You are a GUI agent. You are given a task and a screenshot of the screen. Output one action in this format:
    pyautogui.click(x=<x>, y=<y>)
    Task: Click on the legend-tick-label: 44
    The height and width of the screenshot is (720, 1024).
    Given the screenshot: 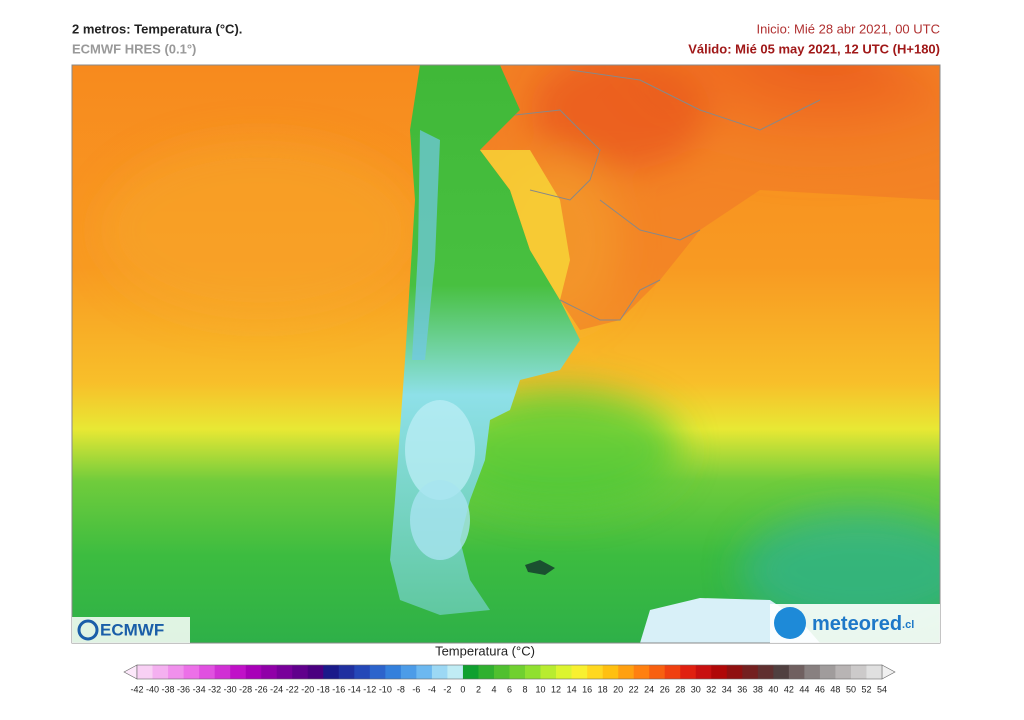 What is the action you would take?
    pyautogui.click(x=804, y=689)
    